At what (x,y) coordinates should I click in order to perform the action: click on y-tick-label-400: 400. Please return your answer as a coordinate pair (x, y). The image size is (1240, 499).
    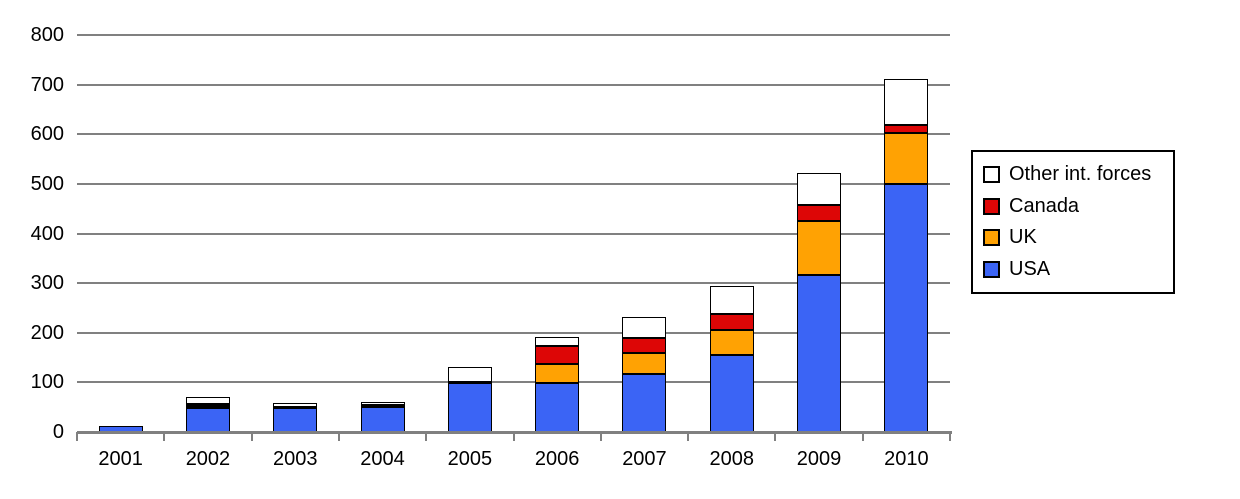
    Looking at the image, I should click on (47, 233).